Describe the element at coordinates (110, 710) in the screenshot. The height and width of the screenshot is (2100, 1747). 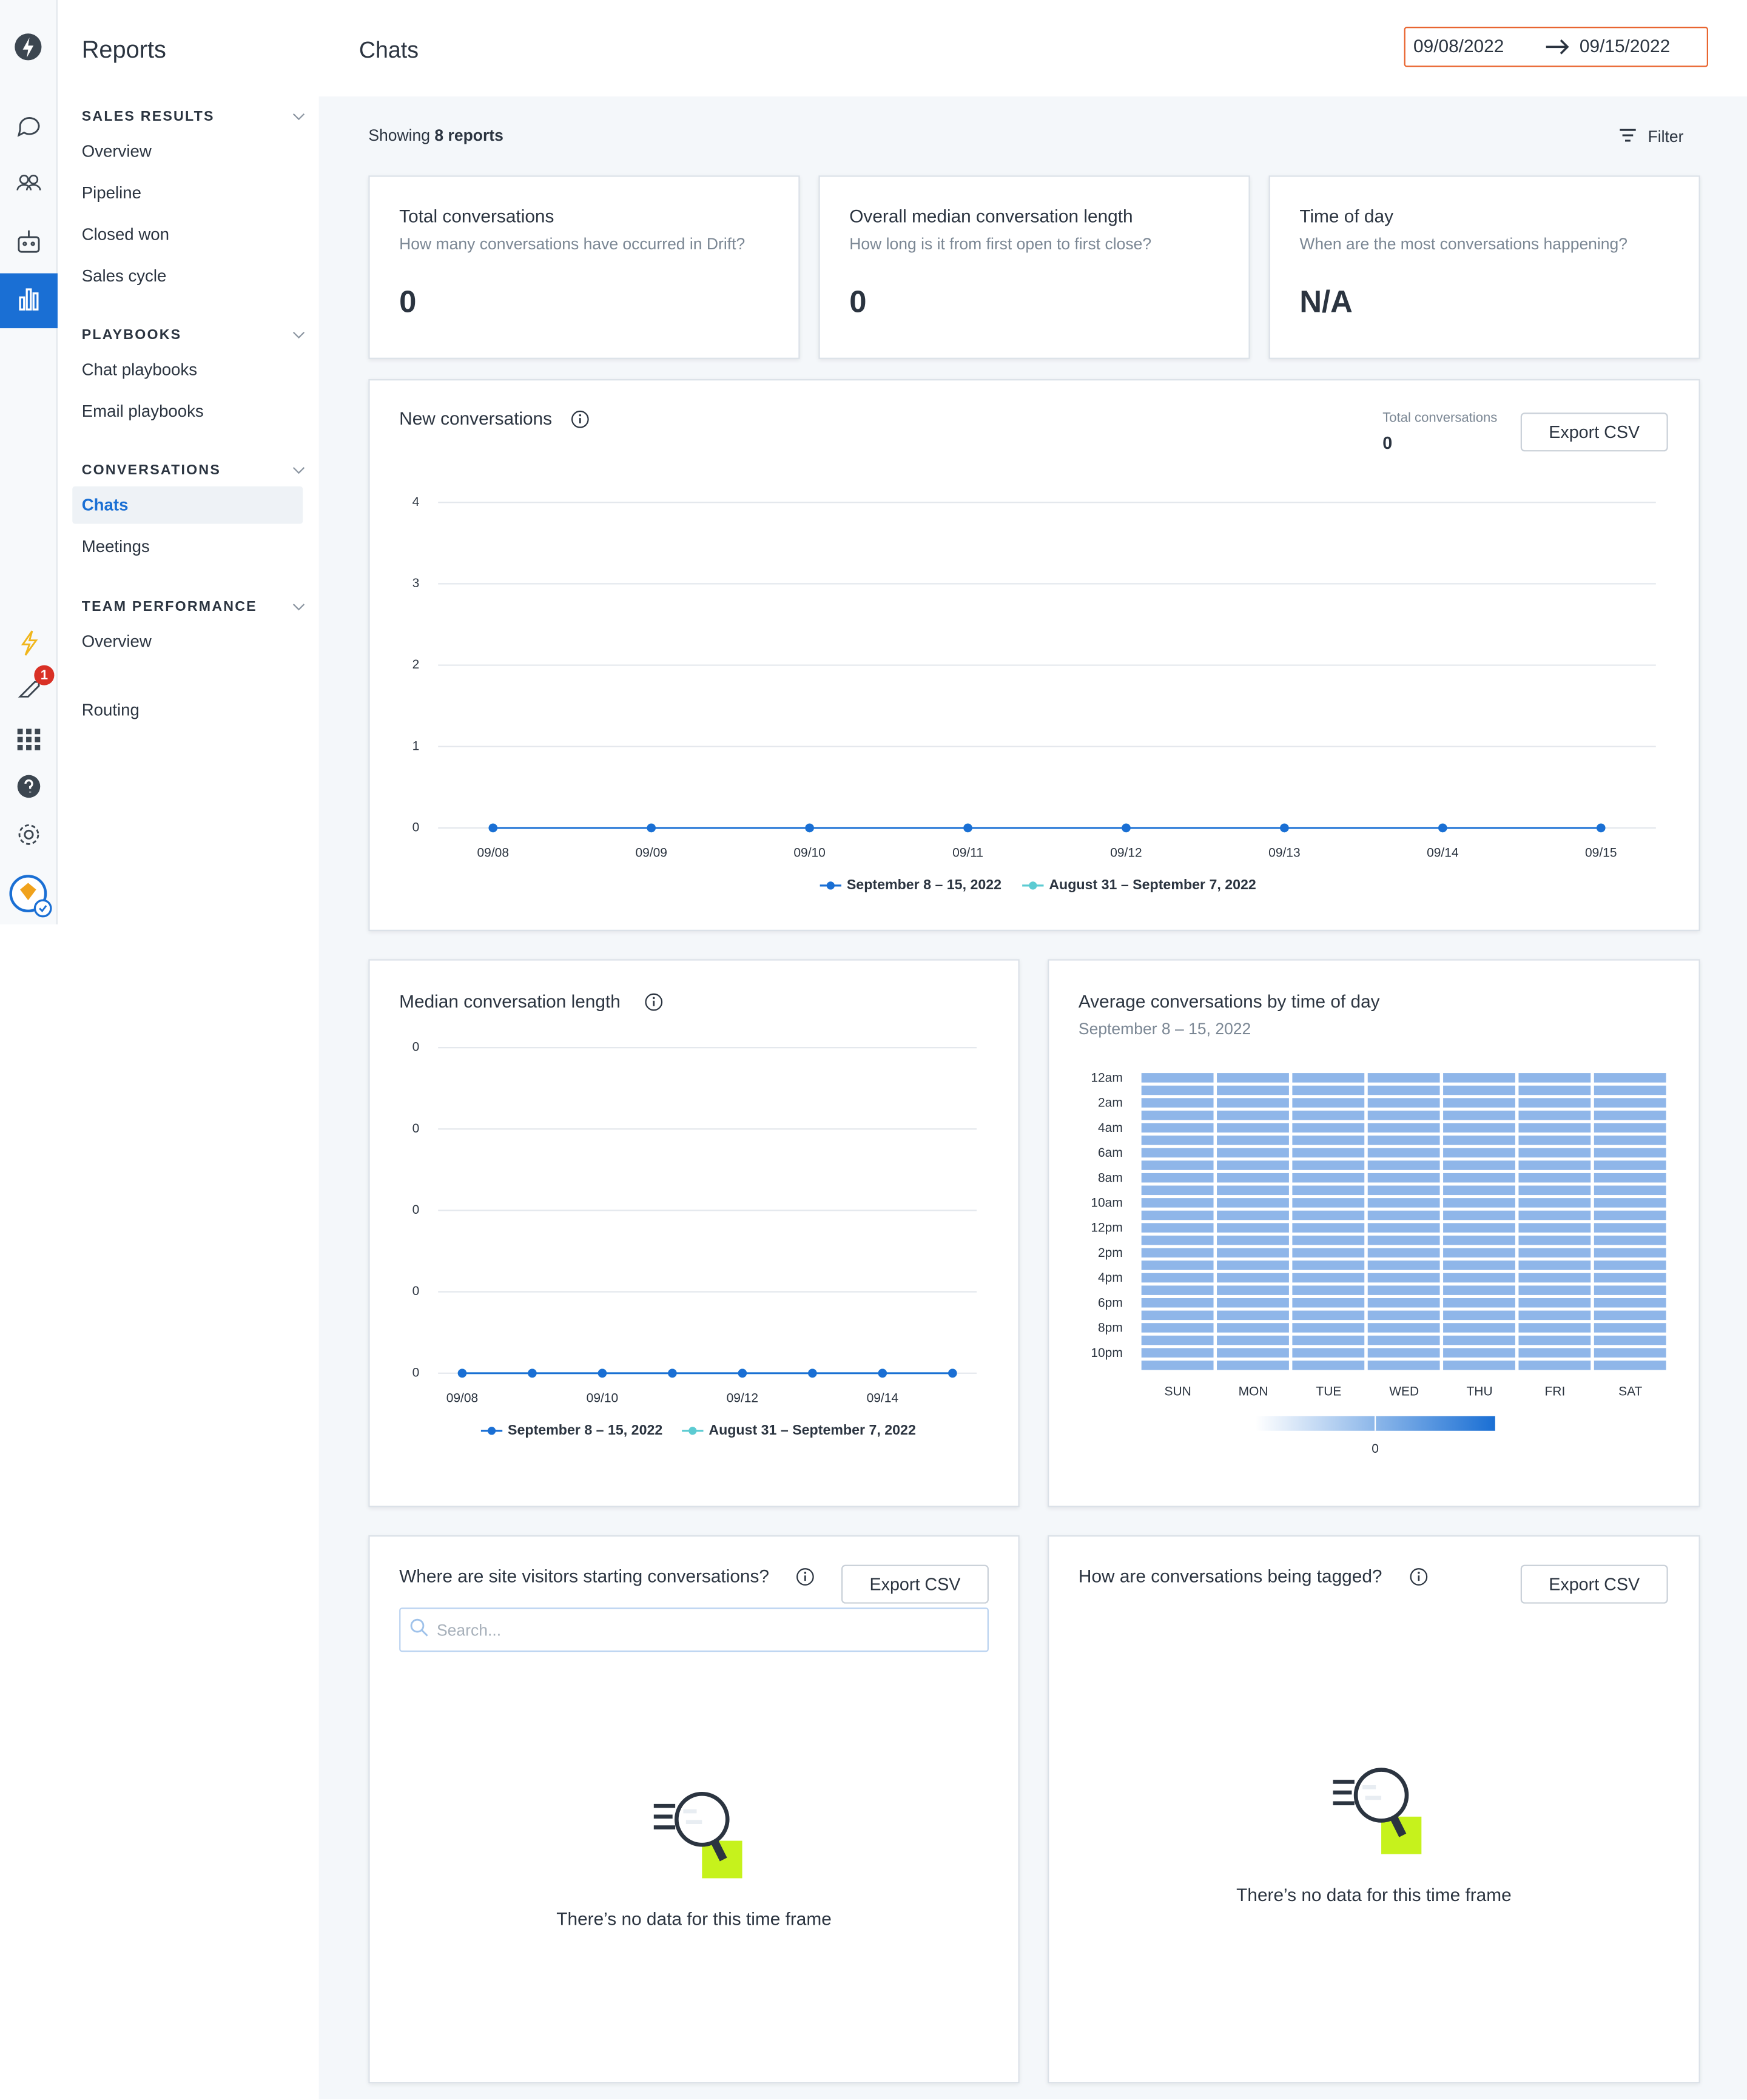
I see `nav-item: Routing` at that location.